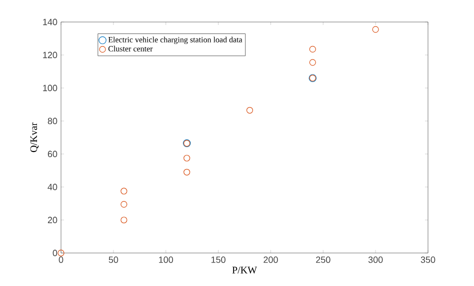 The image size is (474, 286). What do you see at coordinates (53, 154) in the screenshot?
I see `y-tick-label: 60` at bounding box center [53, 154].